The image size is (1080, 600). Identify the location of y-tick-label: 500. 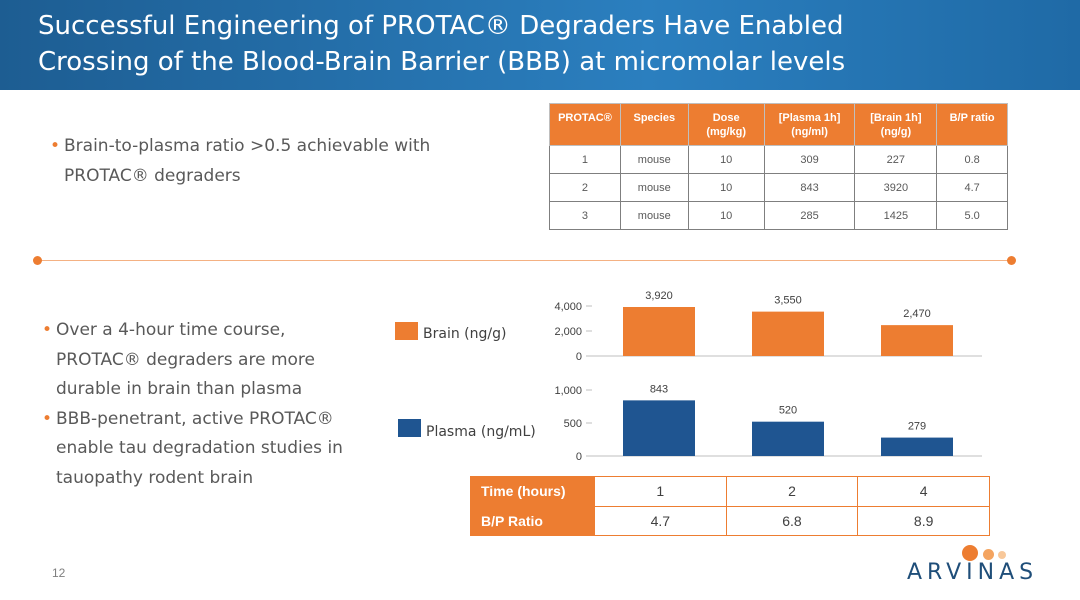
(573, 424).